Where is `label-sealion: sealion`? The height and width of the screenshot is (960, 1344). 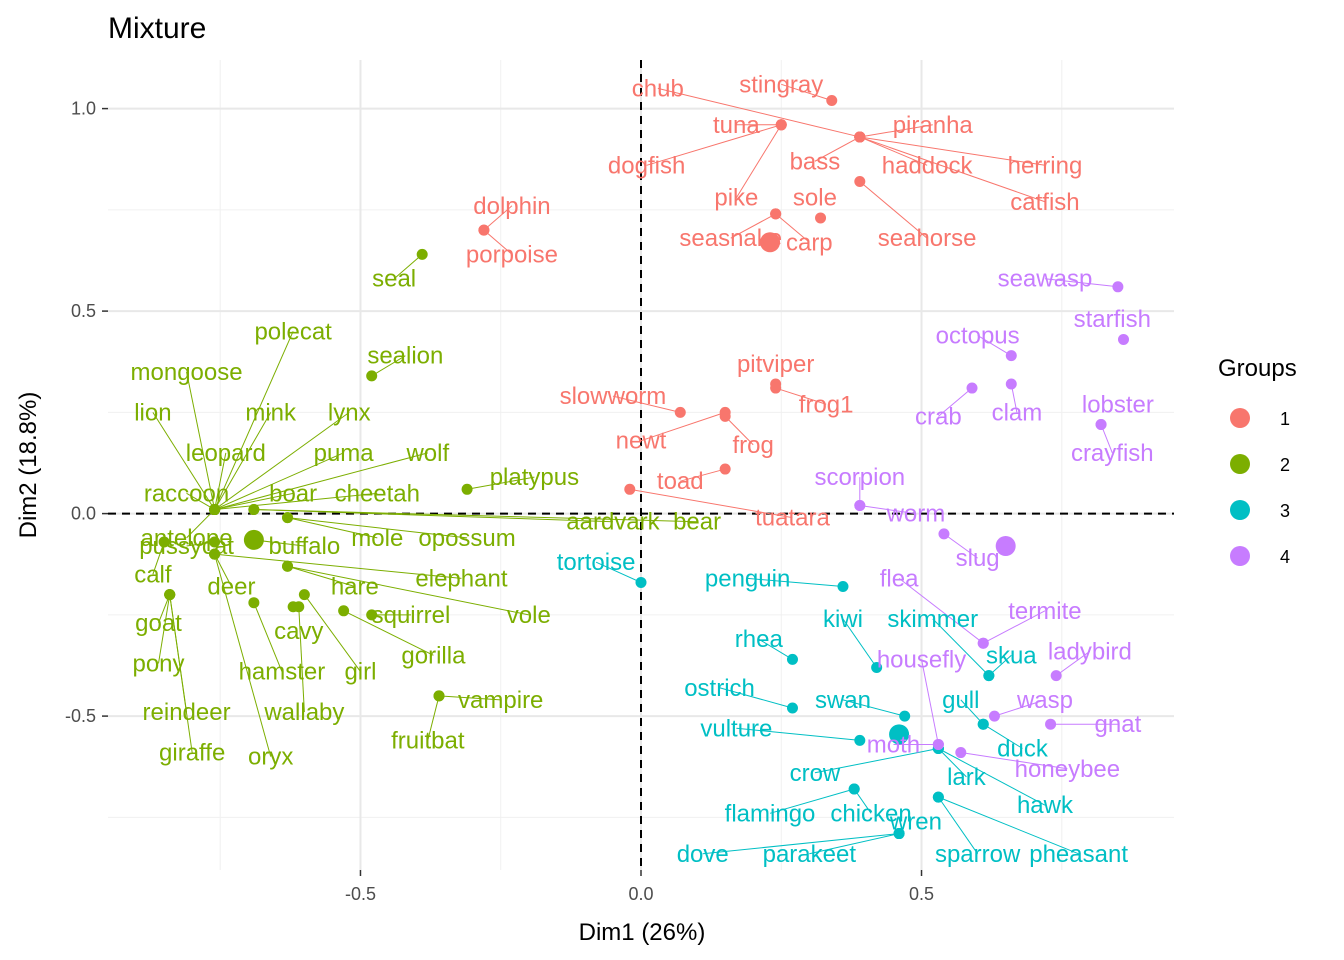
label-sealion: sealion is located at coordinates (405, 356).